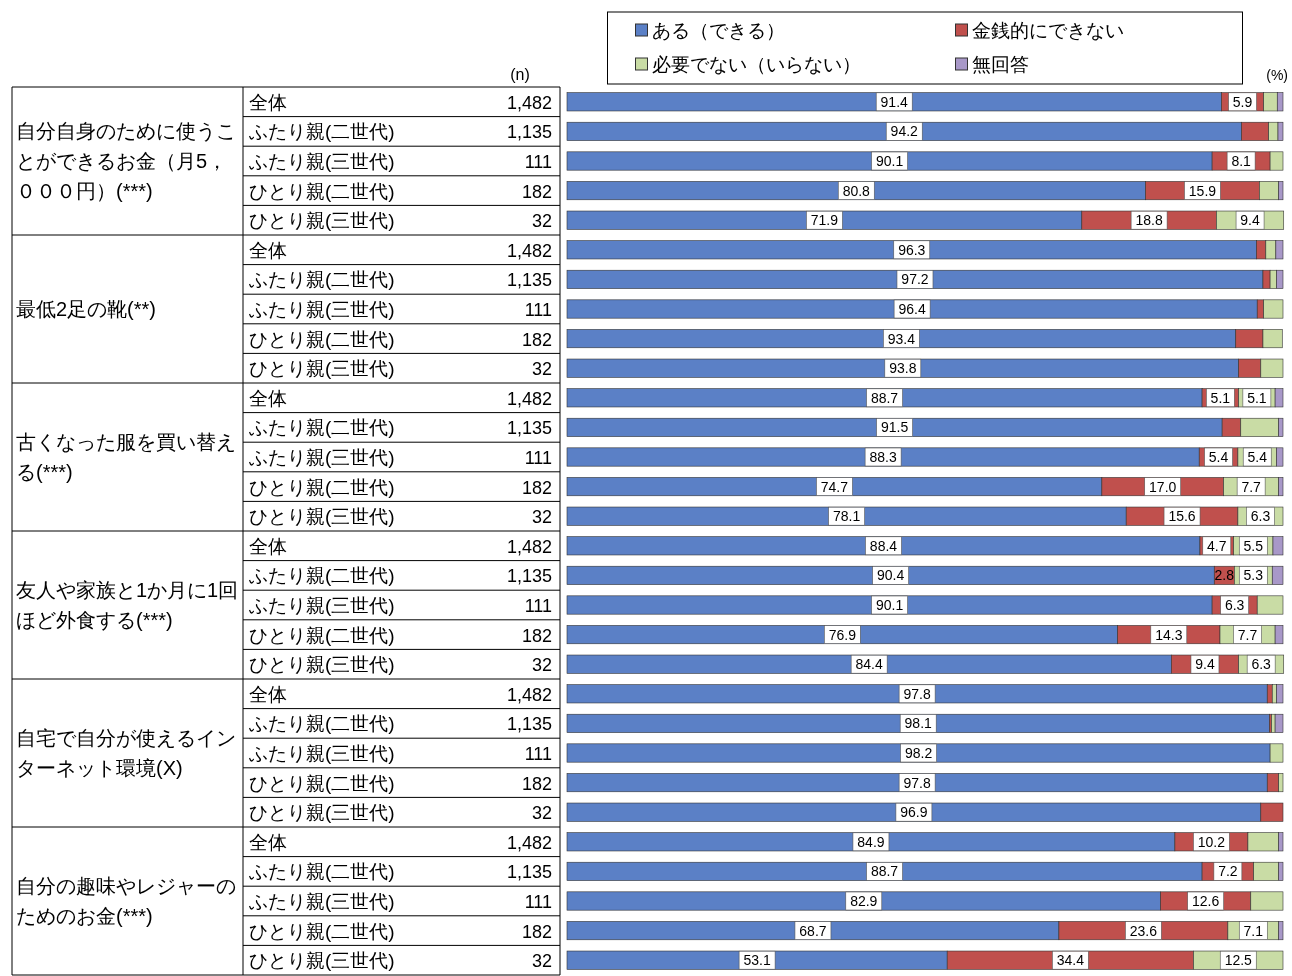 This screenshot has width=1292, height=976. Describe the element at coordinates (1224, 575) in the screenshot. I see `data-label: 2.8` at that location.